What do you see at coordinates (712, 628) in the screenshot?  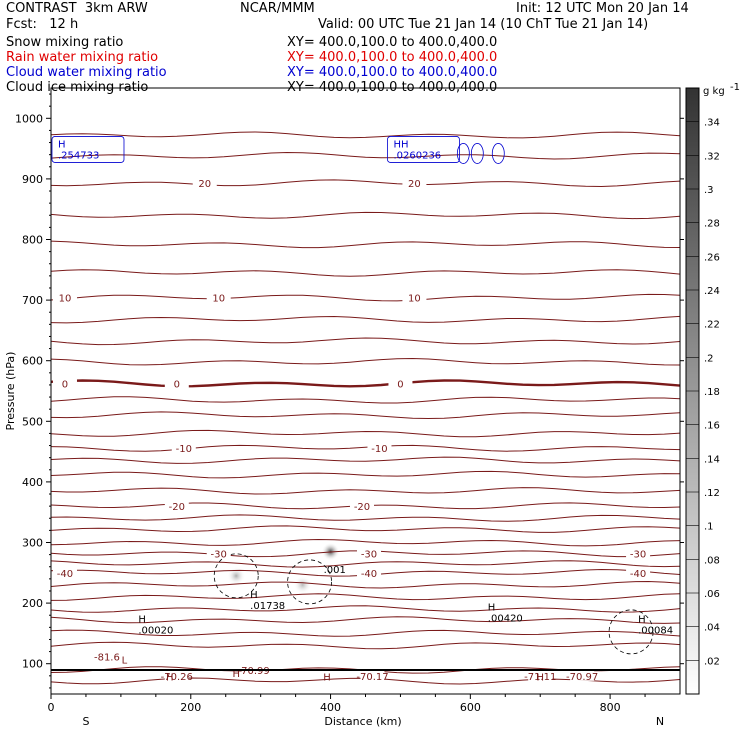 I see `colorbar-tick-label: .04` at bounding box center [712, 628].